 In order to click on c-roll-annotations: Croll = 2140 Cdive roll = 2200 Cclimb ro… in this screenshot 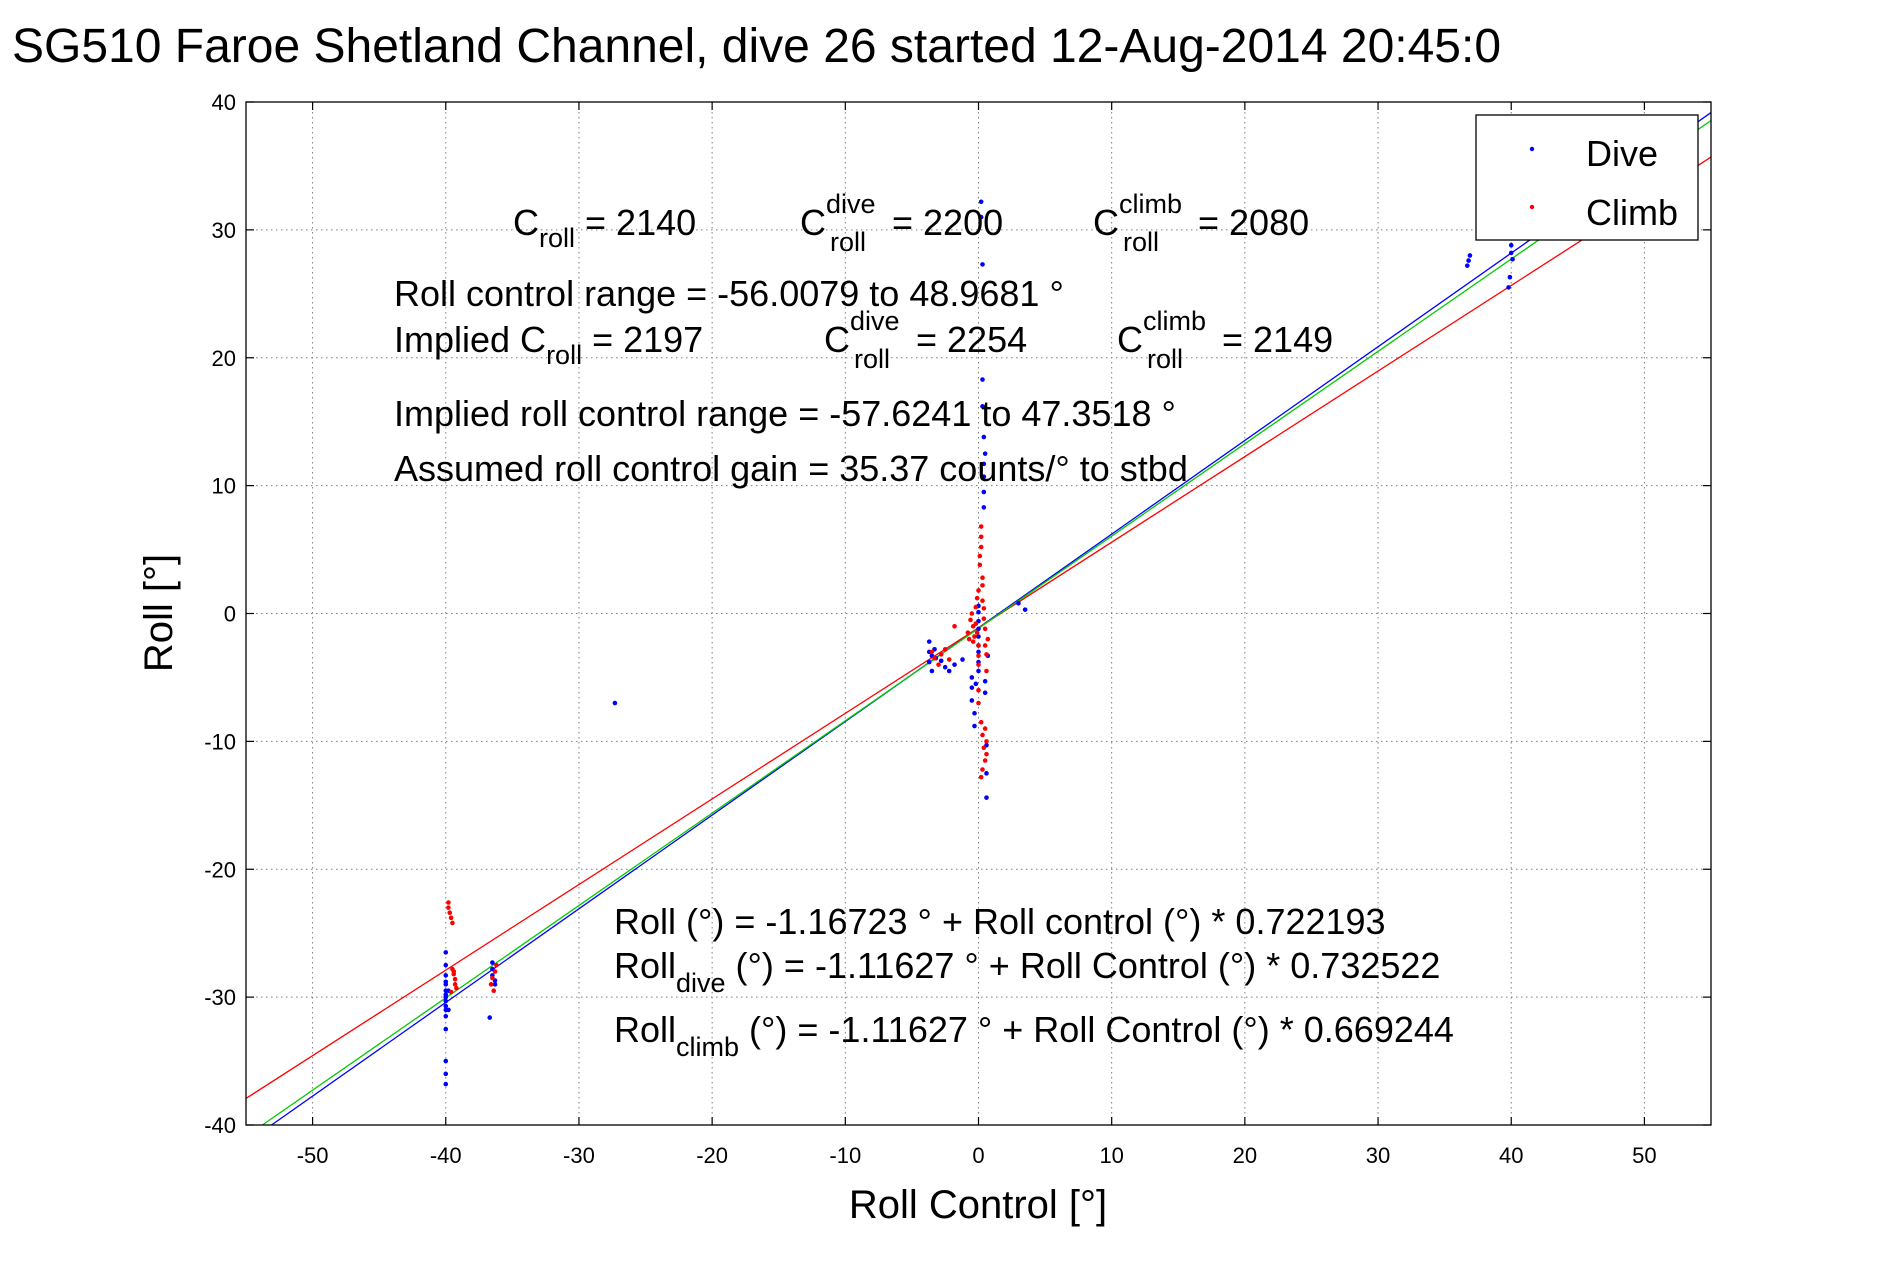, I will do `click(863, 339)`.